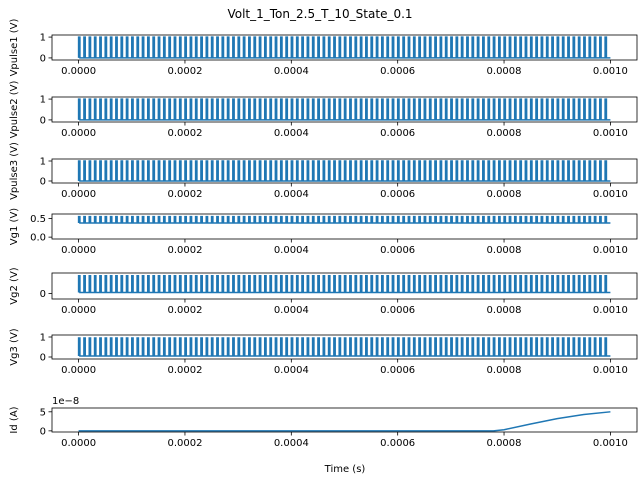  Describe the element at coordinates (38, 219) in the screenshot. I see `y-tick-label: 0.5` at that location.